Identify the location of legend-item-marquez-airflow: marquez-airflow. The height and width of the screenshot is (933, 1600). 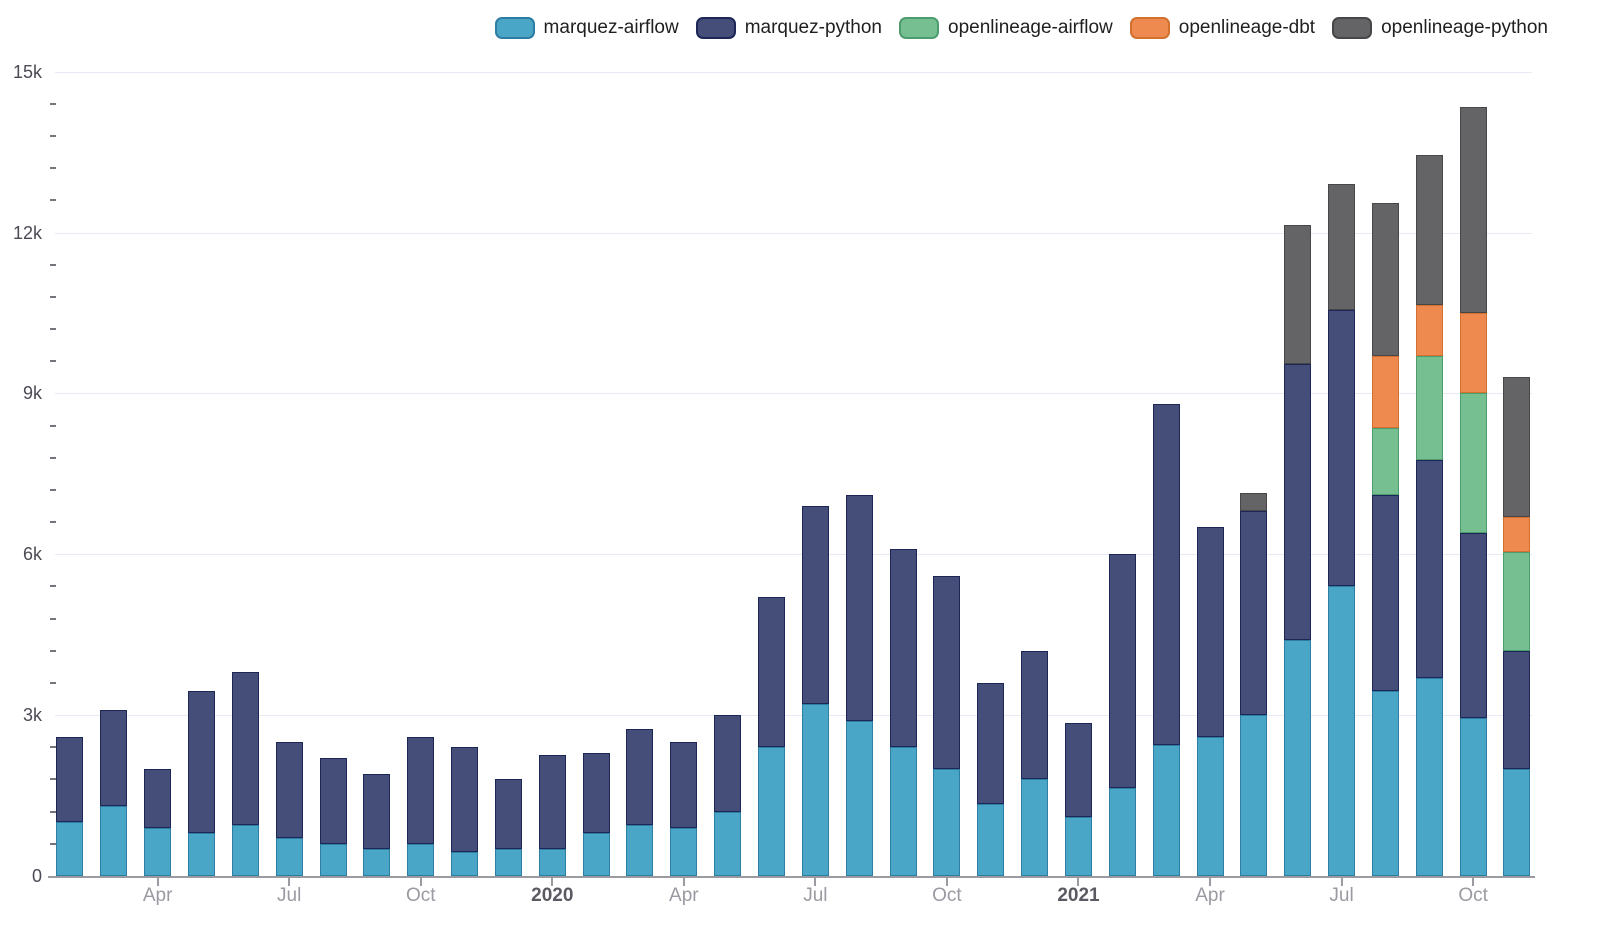
(586, 28).